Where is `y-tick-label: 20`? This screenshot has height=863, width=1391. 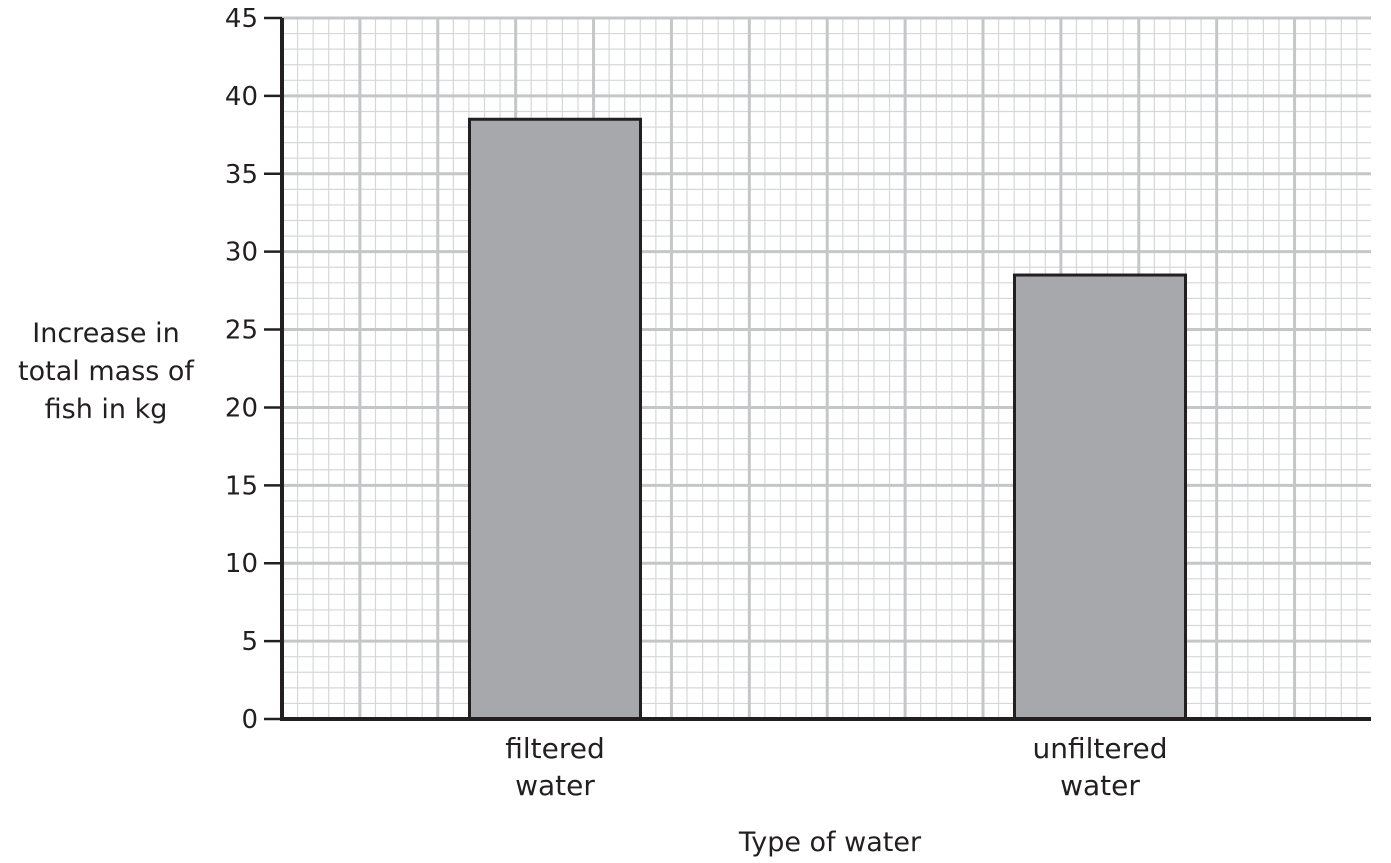
y-tick-label: 20 is located at coordinates (241, 408).